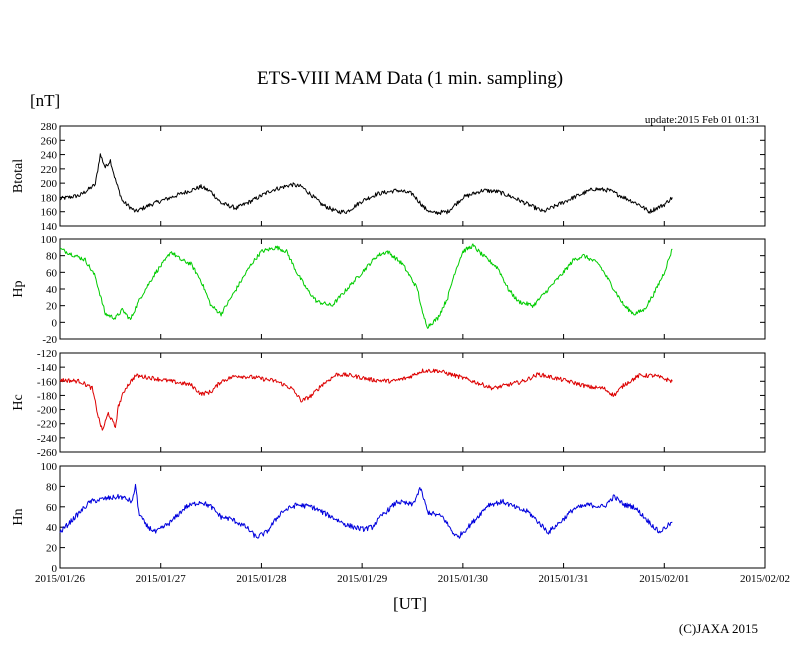 Image resolution: width=810 pixels, height=655 pixels. I want to click on y-tick-label: -180, so click(47, 396).